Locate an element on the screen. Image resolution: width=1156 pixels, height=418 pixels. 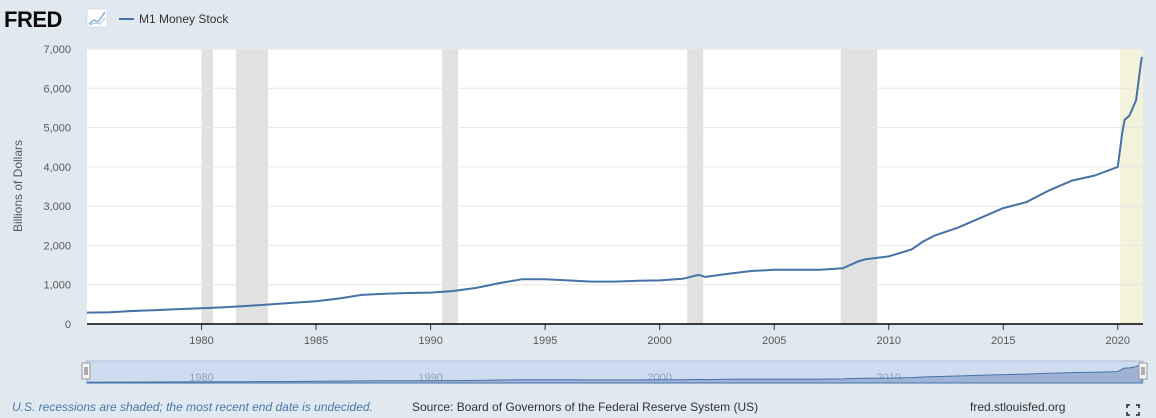
y-tick-label: 0 is located at coordinates (68, 325).